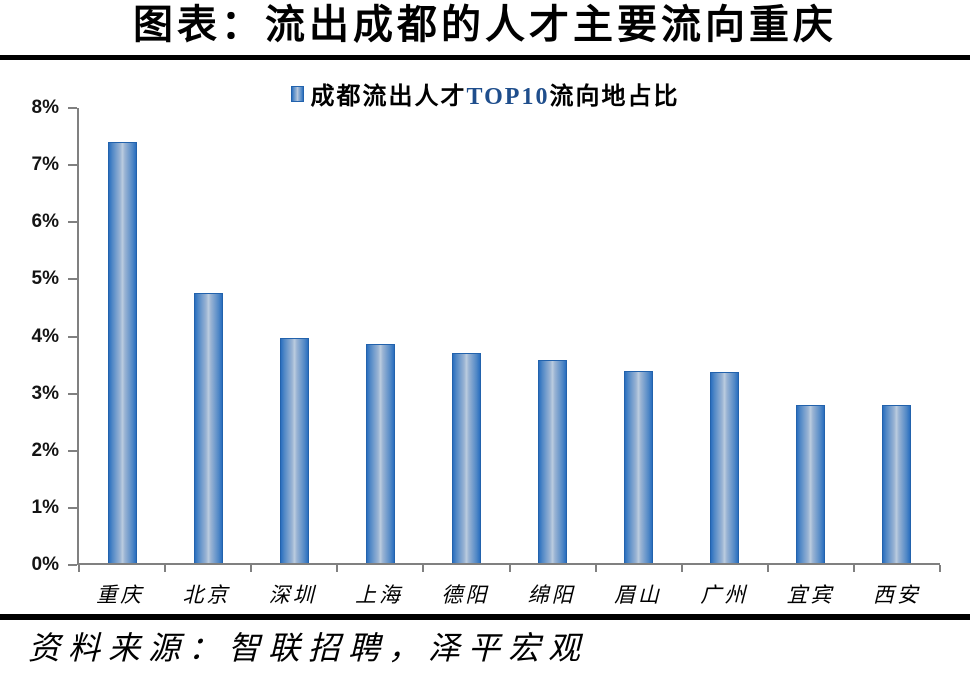 Image resolution: width=970 pixels, height=684 pixels. Describe the element at coordinates (45, 393) in the screenshot. I see `y-tick-label: 3%` at that location.